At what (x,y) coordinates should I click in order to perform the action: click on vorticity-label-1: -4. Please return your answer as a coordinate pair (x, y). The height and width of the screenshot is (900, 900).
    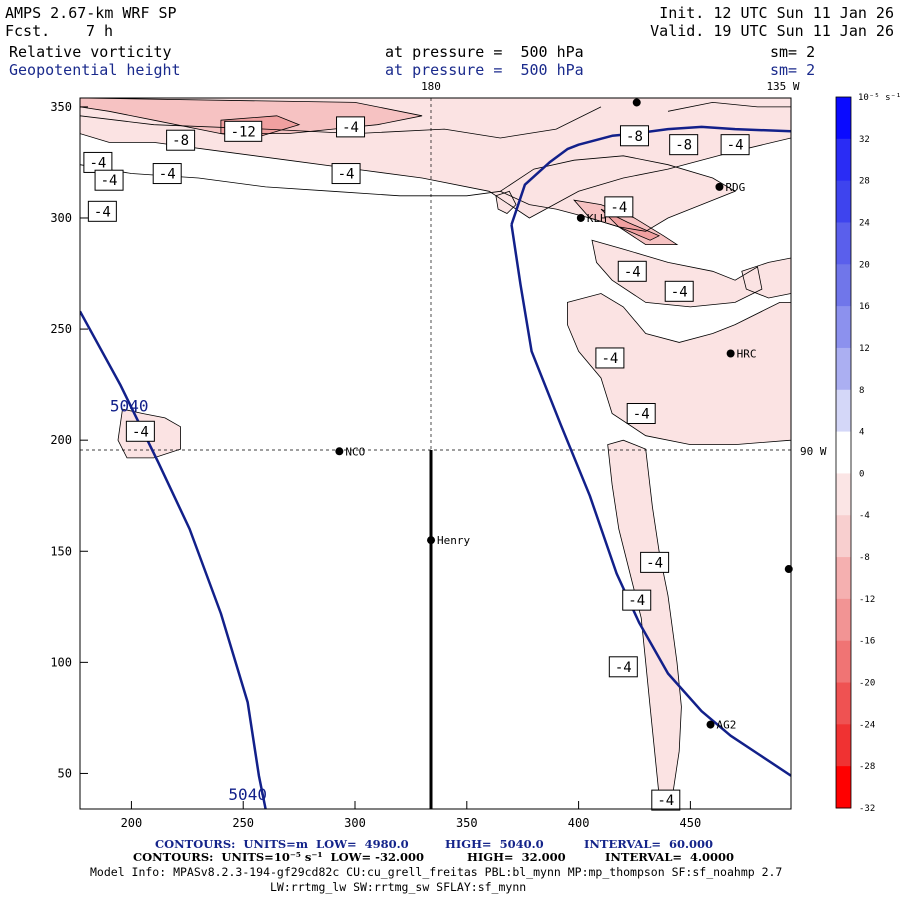
    Looking at the image, I should click on (109, 180).